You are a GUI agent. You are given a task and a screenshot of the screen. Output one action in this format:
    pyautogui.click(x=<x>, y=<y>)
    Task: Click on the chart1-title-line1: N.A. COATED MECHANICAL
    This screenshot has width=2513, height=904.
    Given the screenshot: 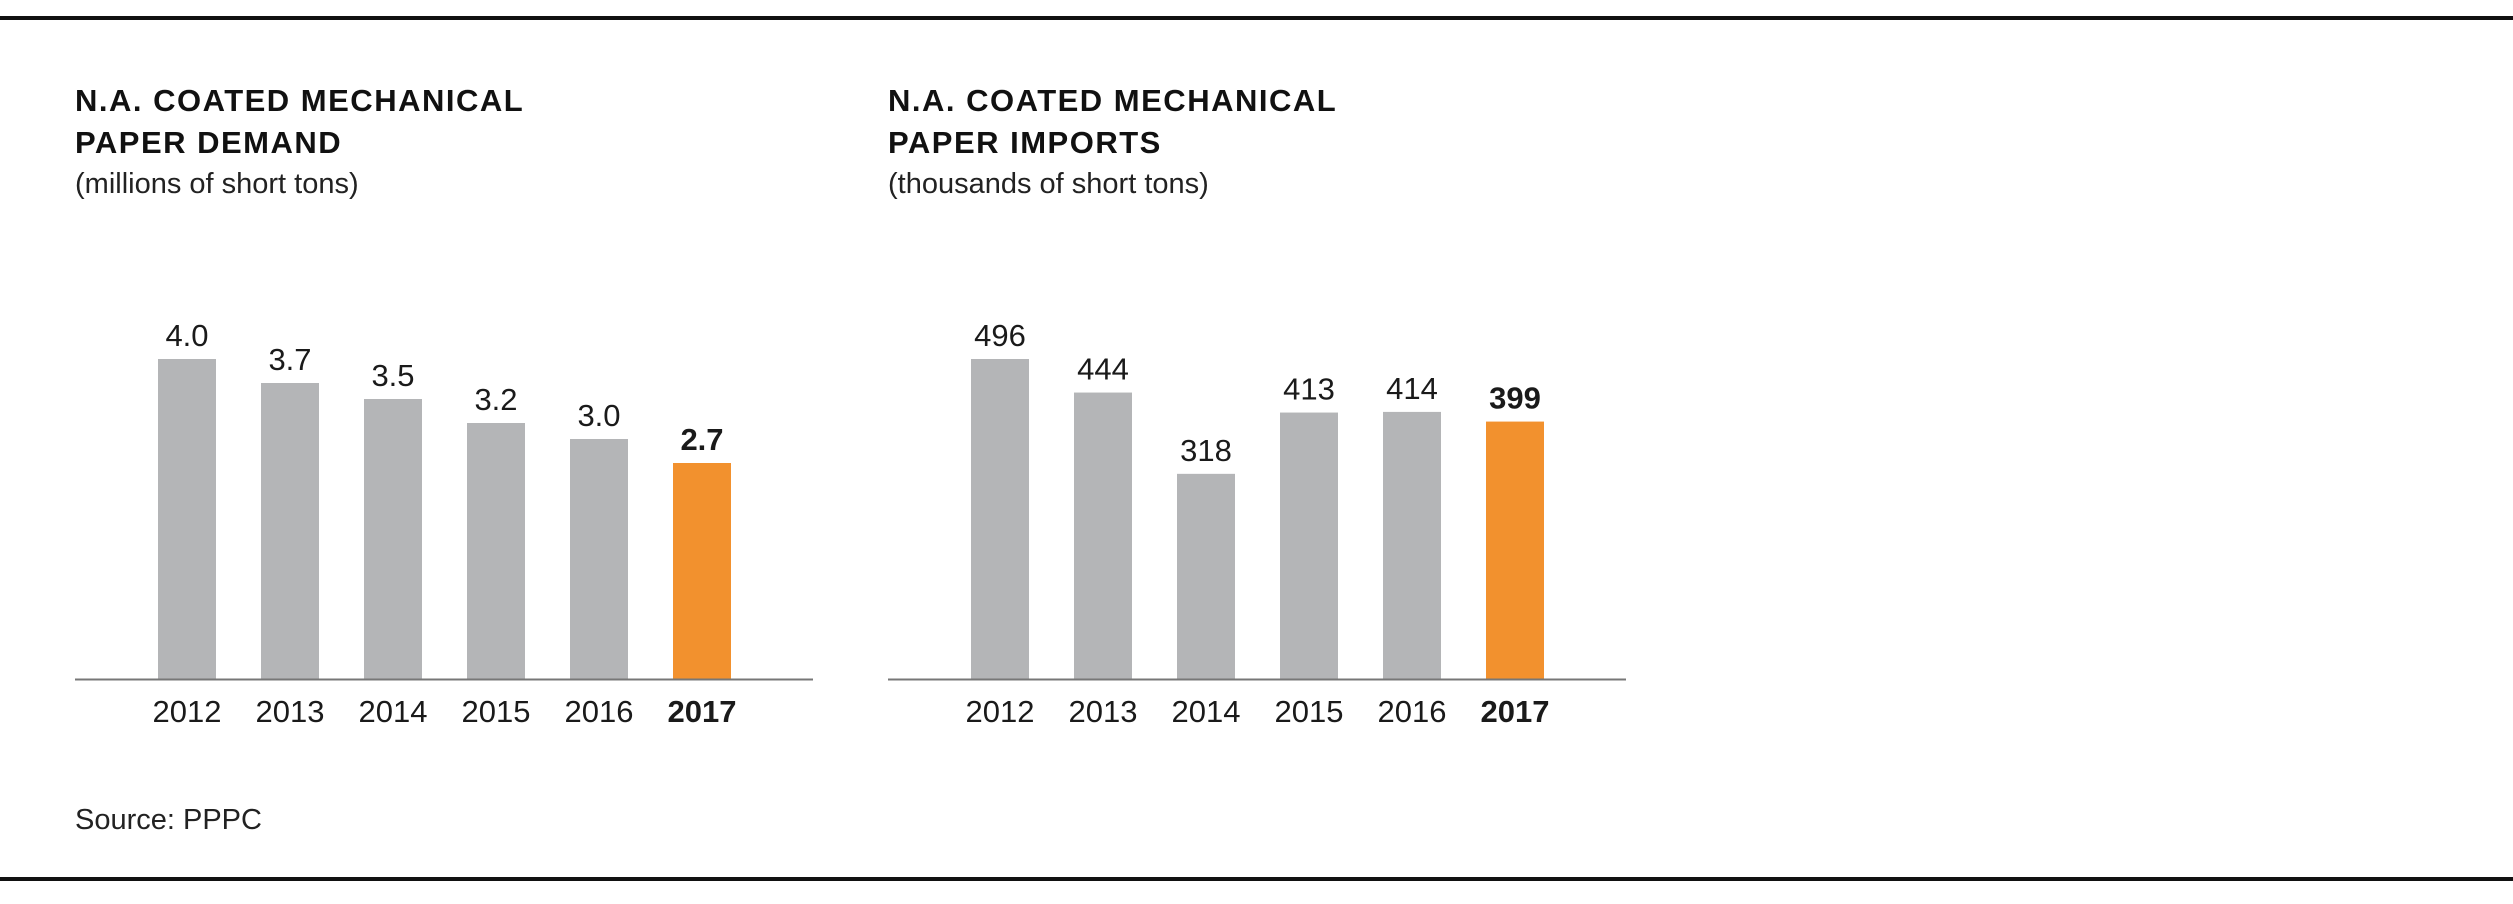 What is the action you would take?
    pyautogui.click(x=300, y=100)
    